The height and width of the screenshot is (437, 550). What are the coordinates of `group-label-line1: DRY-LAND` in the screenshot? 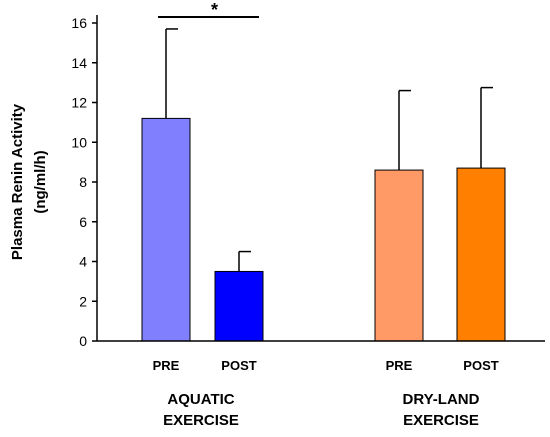 It's located at (441, 399).